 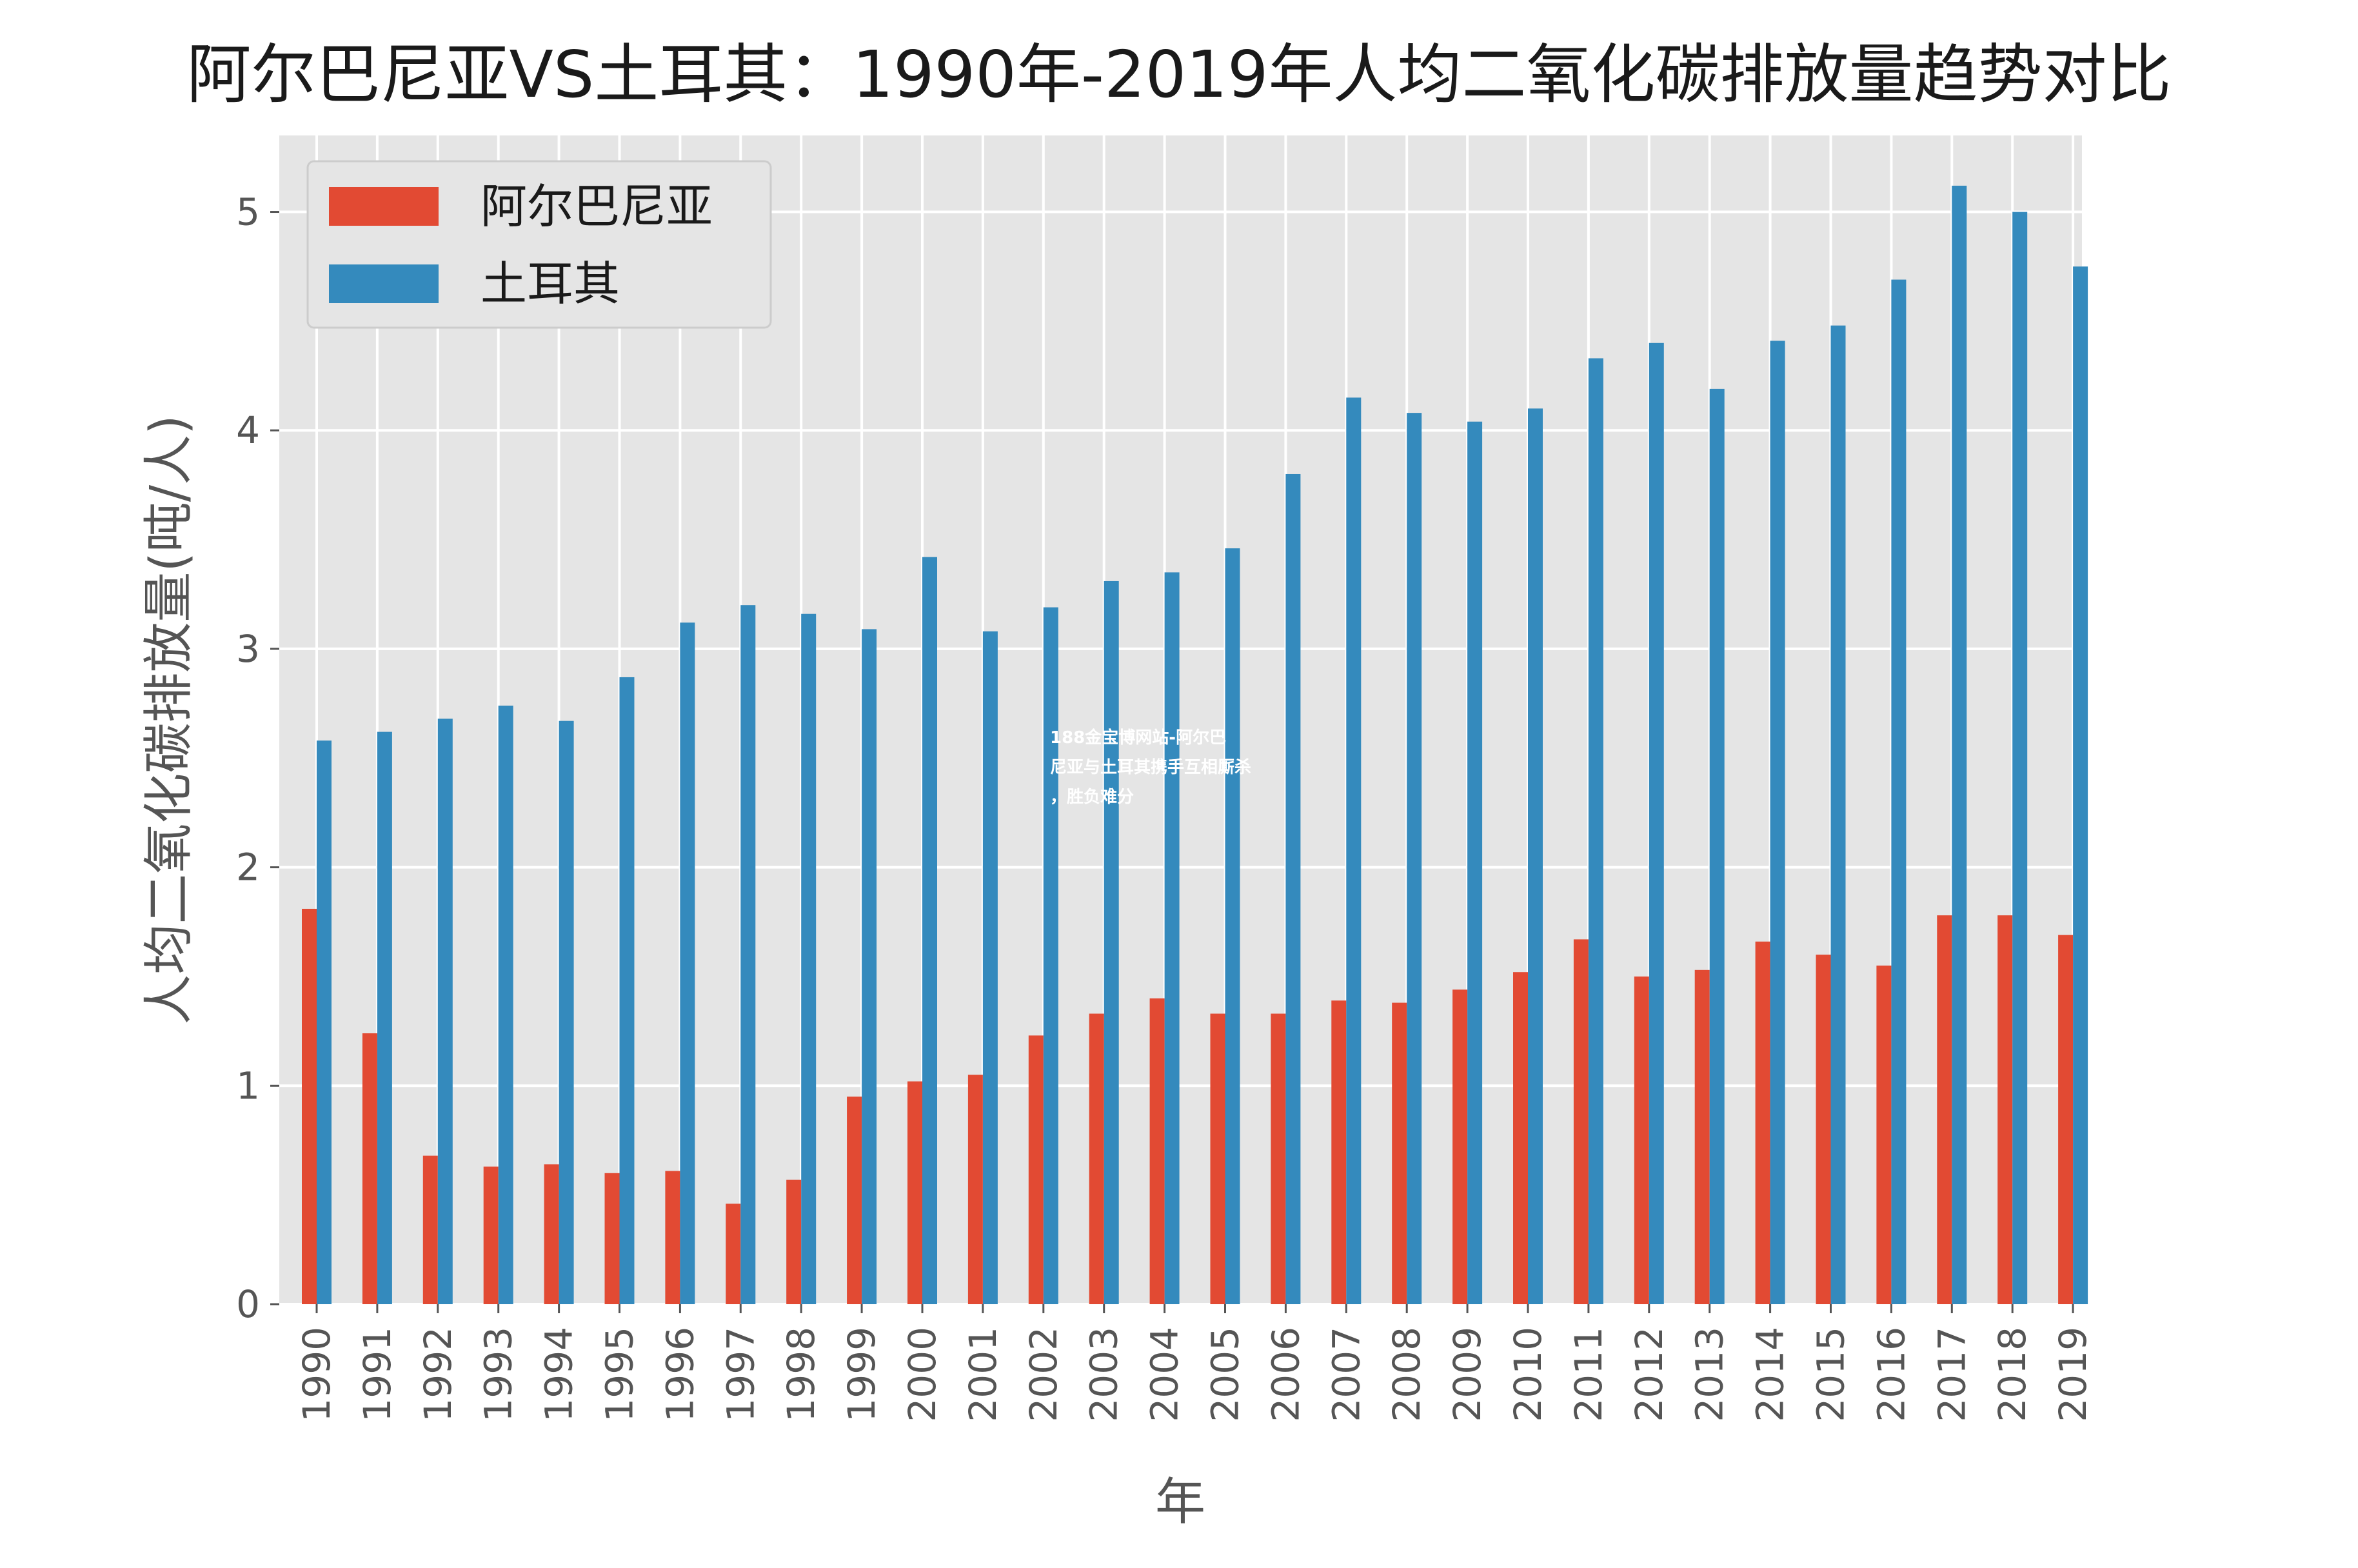 What do you see at coordinates (248, 868) in the screenshot?
I see `y-tick-label: 2` at bounding box center [248, 868].